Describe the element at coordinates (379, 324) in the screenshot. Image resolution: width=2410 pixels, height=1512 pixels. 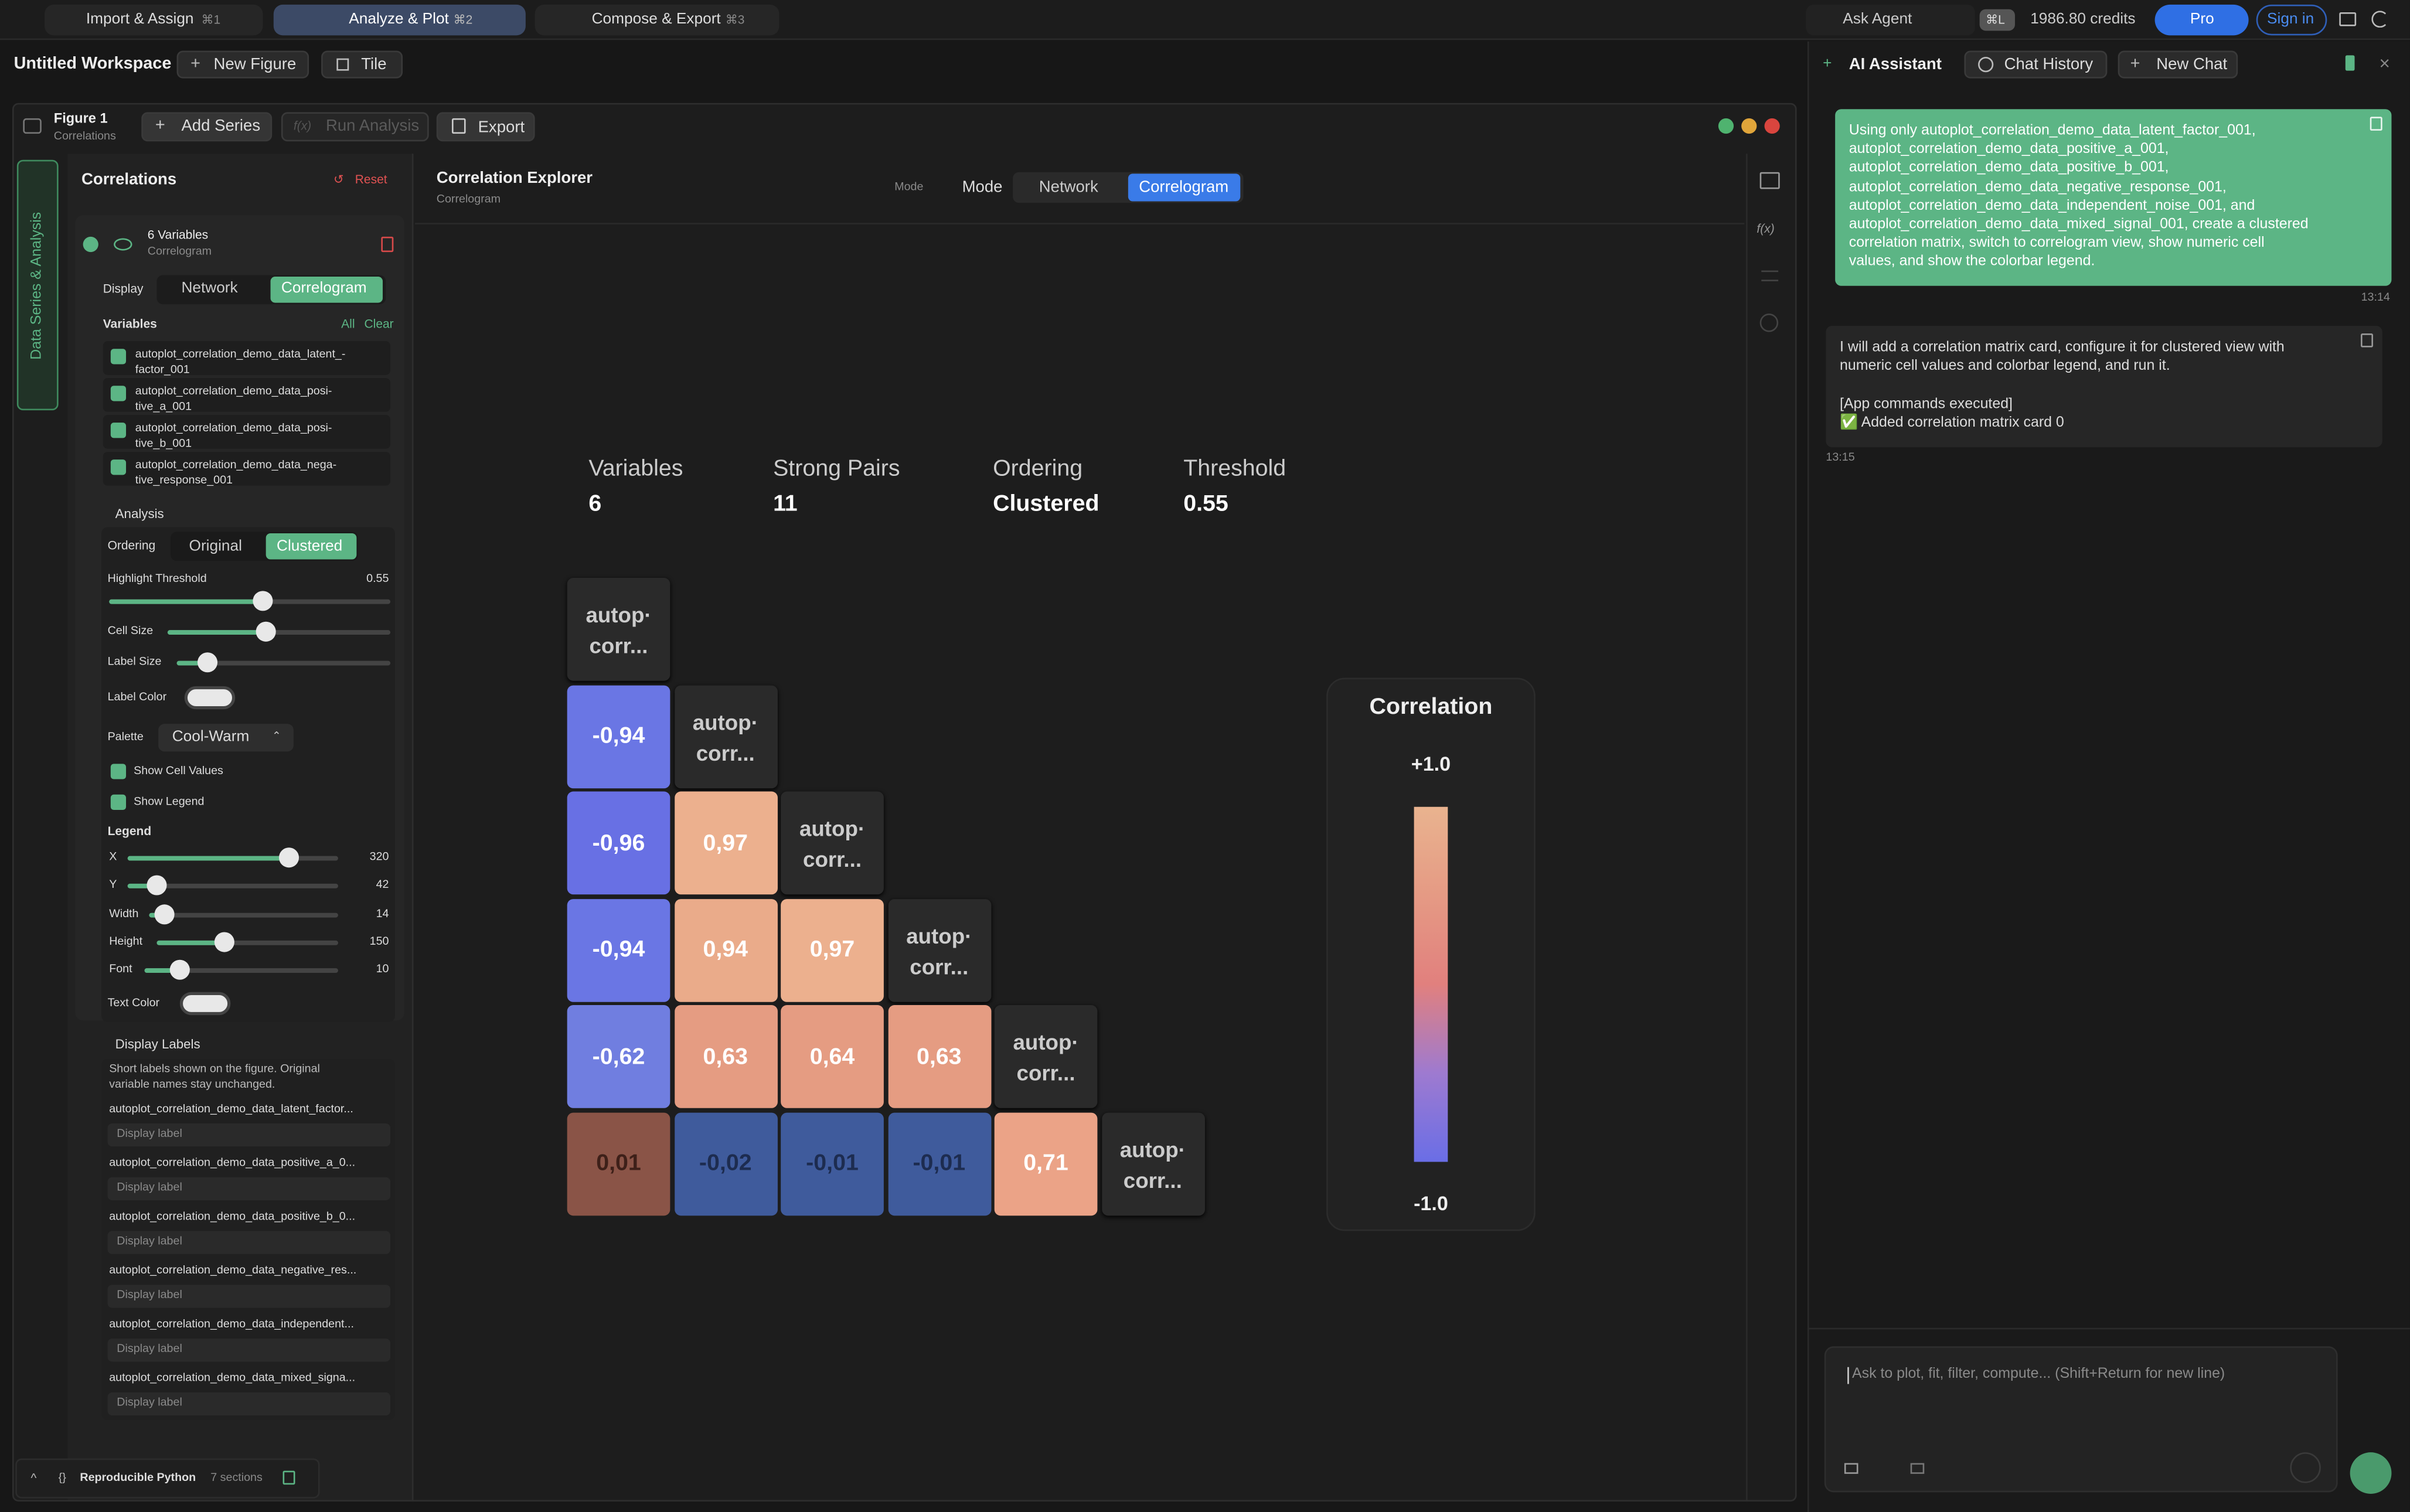
I see `select-clear: Clear` at that location.